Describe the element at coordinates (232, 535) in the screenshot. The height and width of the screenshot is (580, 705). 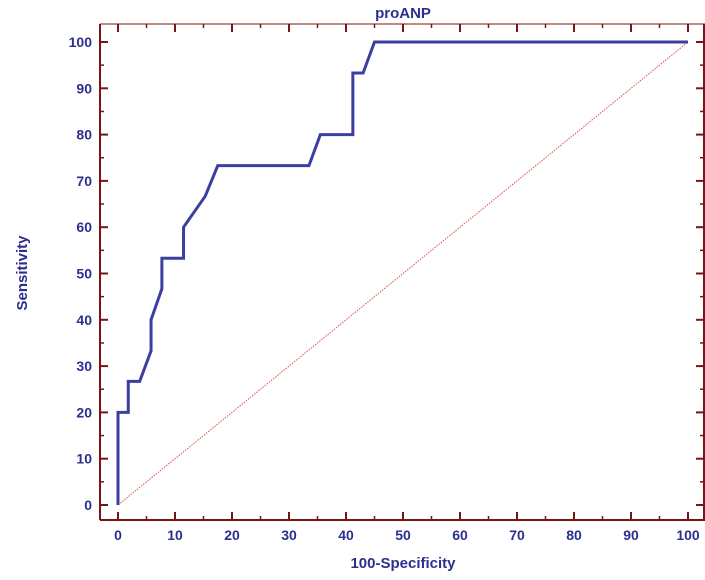
I see `x-tick-label: 20` at that location.